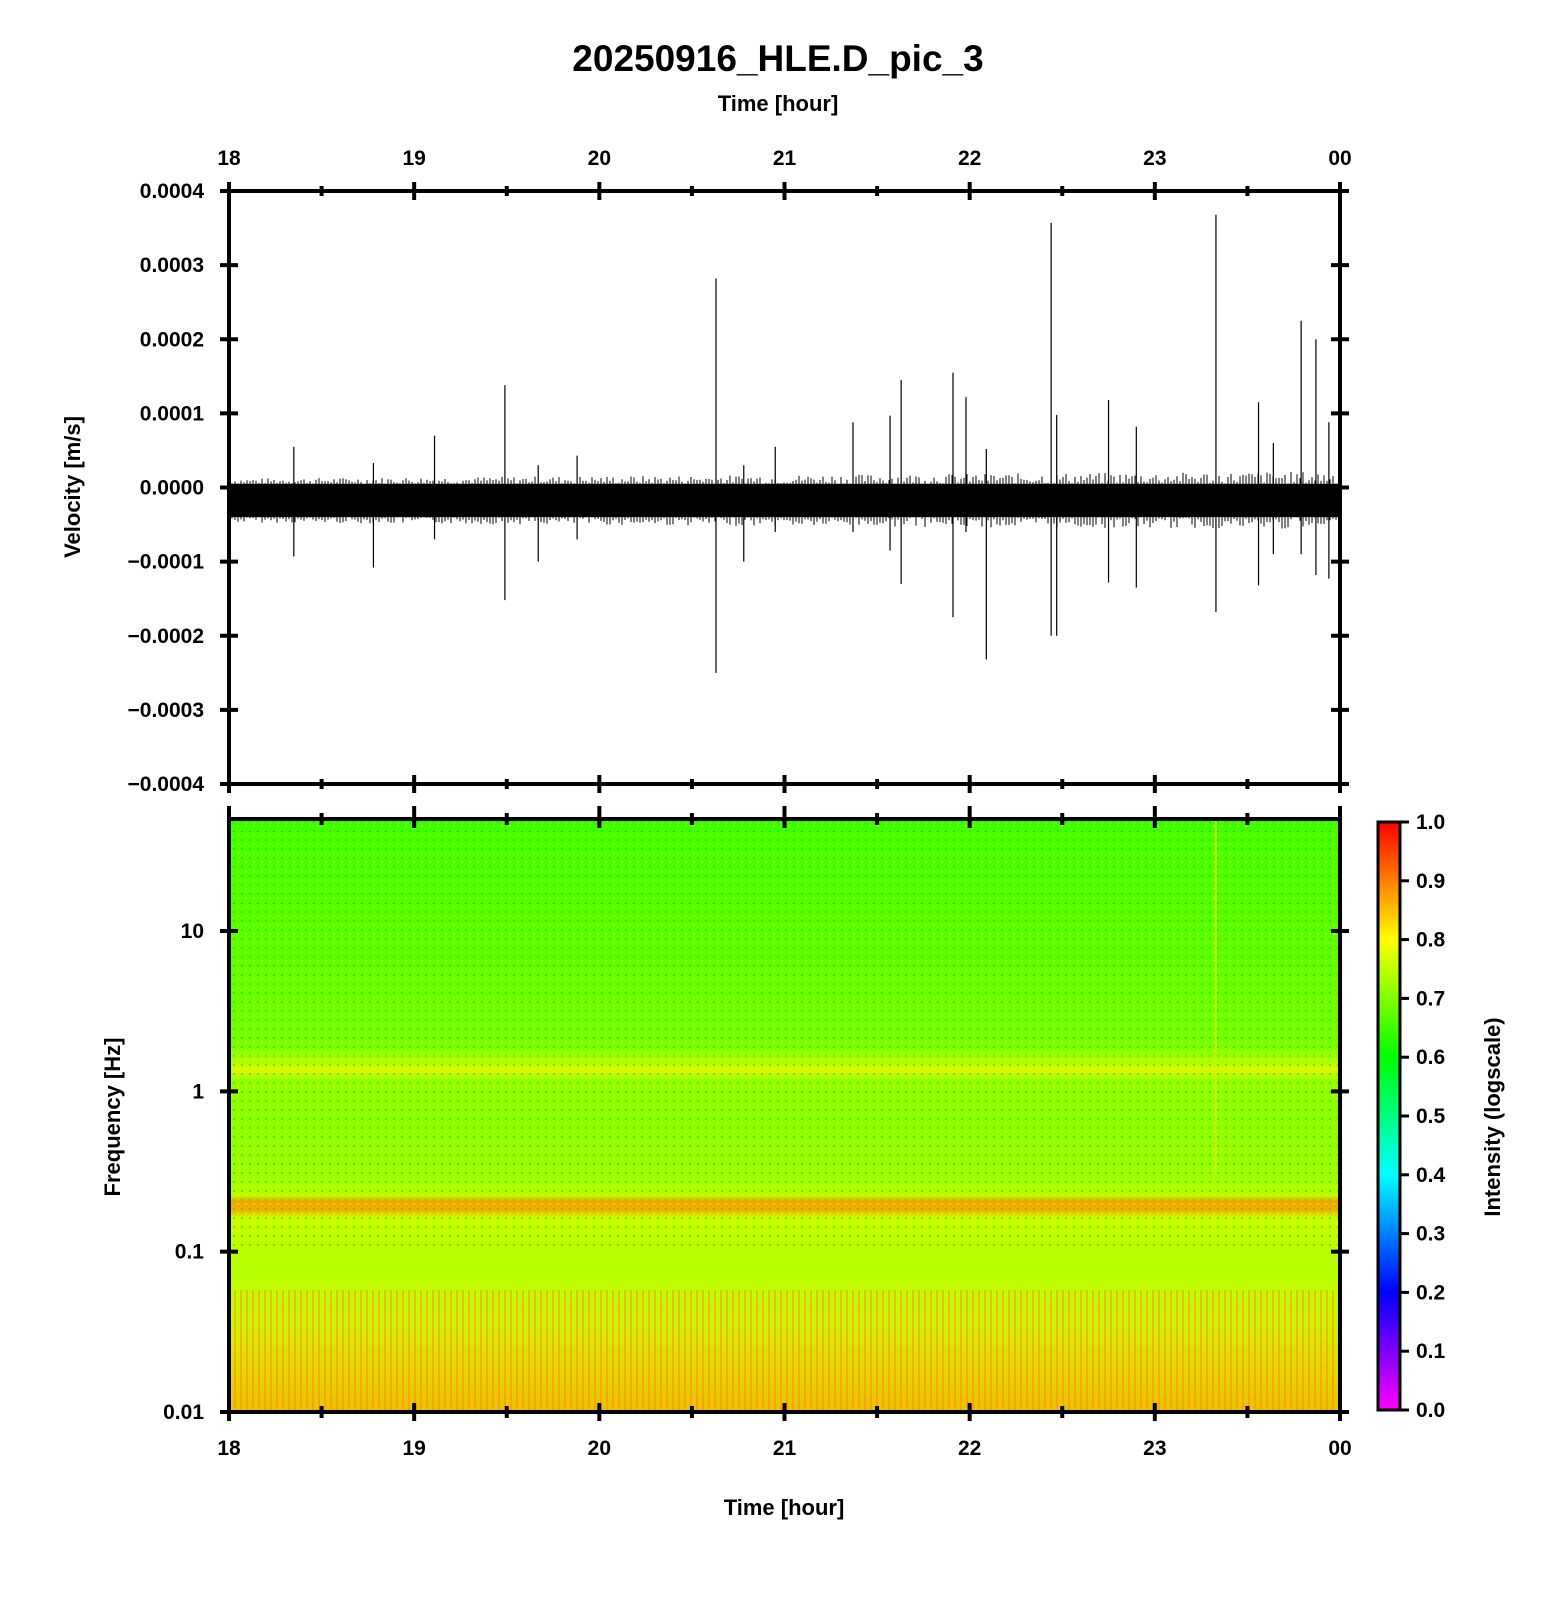 This screenshot has height=1600, width=1556. Describe the element at coordinates (784, 1351) in the screenshot. I see `spectrogram-low-frequency-stripes` at that location.